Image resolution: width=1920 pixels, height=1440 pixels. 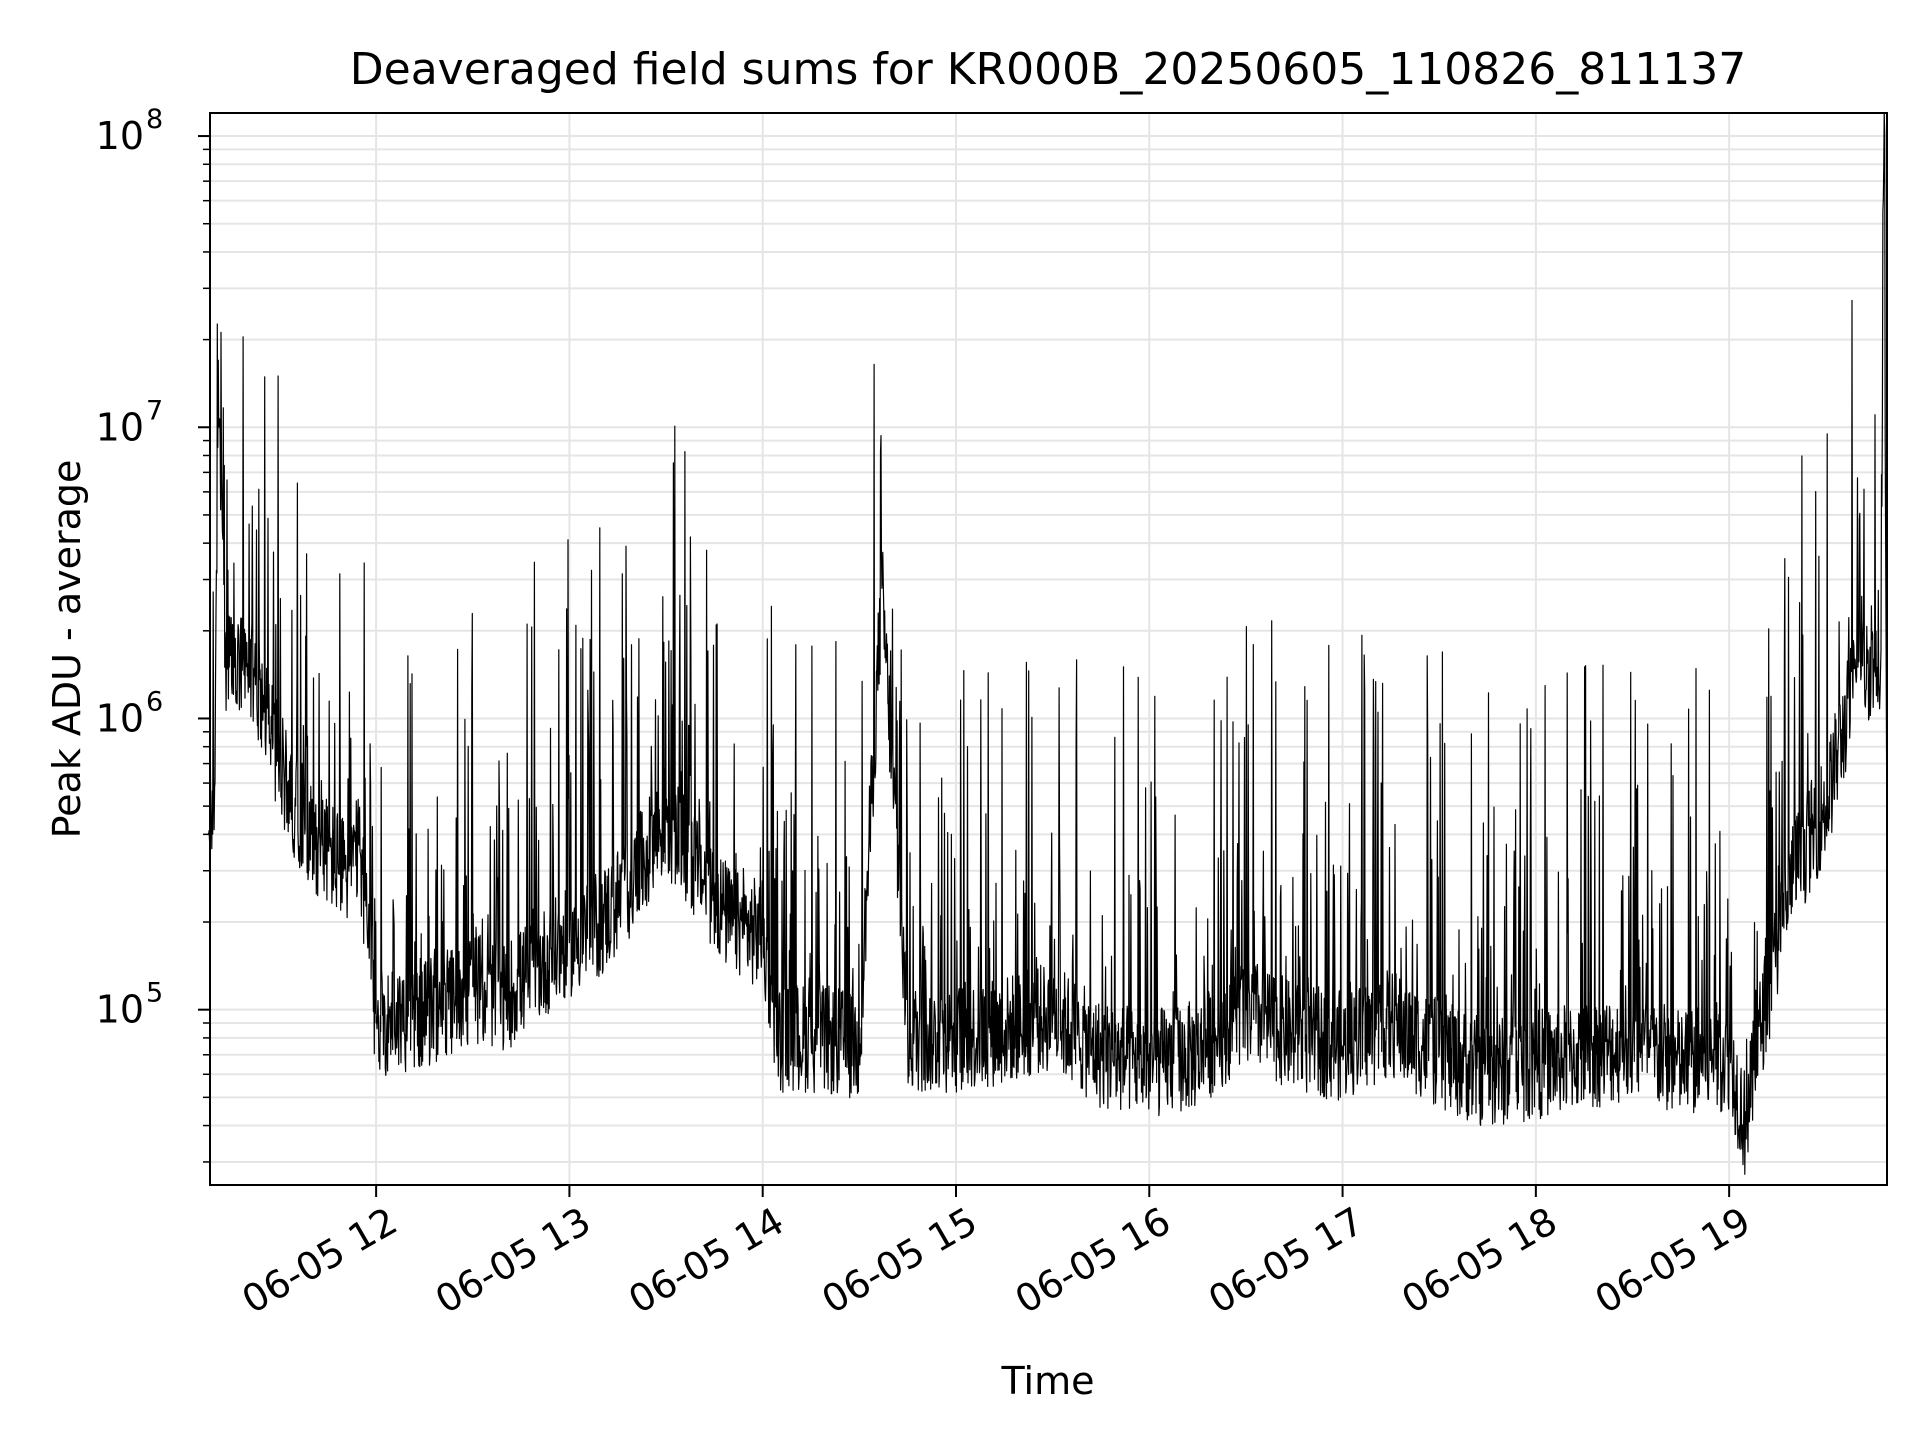 I want to click on x-tick-label: 06-05 14, so click(x=706, y=1261).